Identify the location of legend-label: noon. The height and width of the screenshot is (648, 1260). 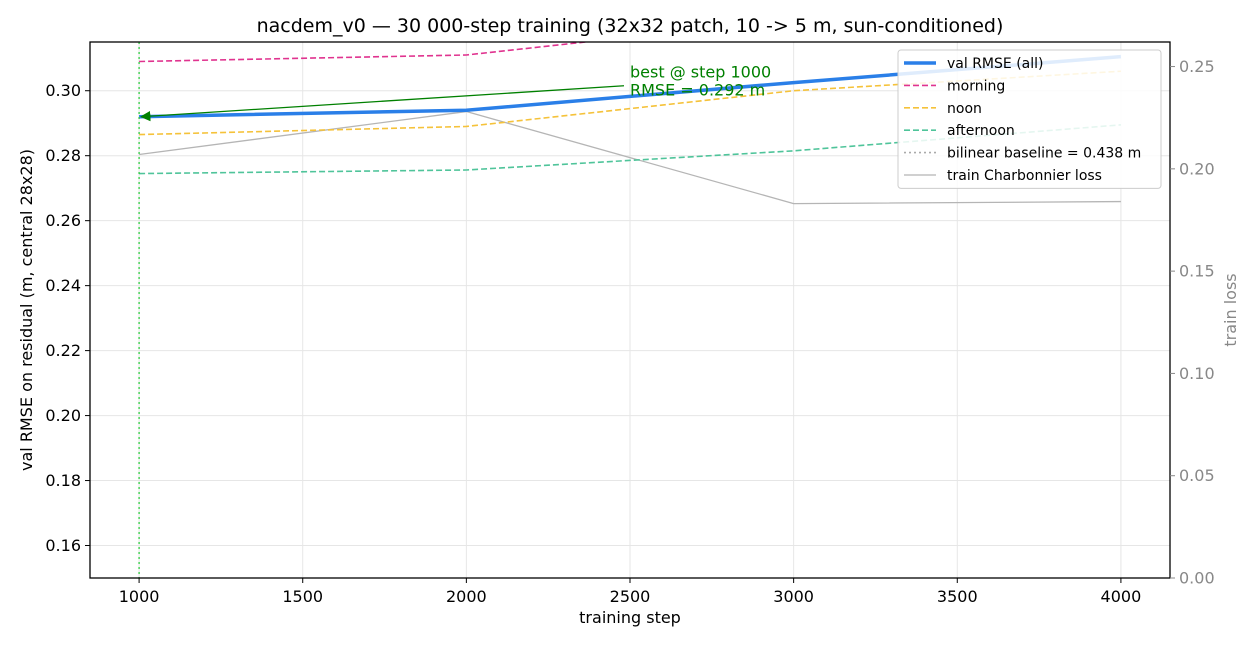
(964, 109).